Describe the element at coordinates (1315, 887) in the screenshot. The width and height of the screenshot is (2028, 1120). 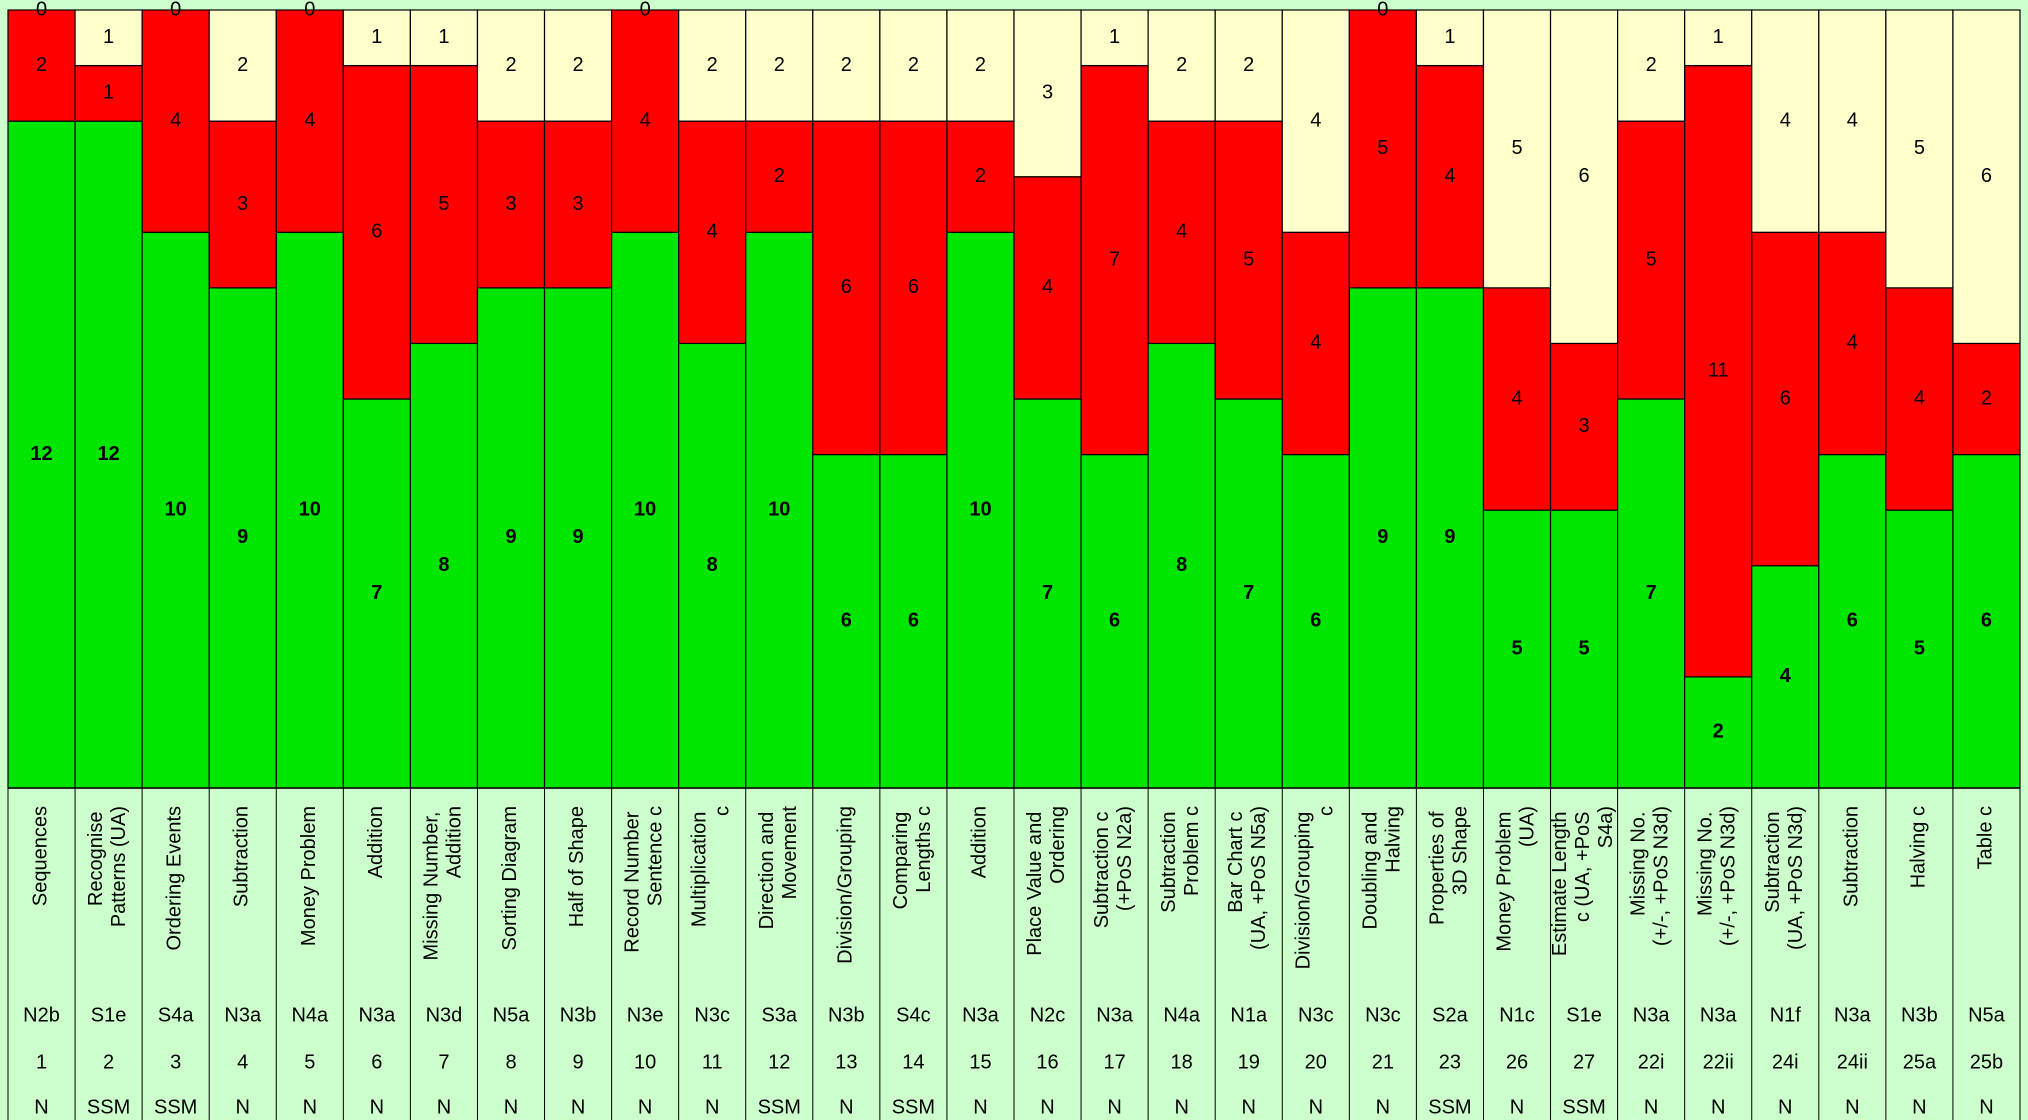
I see `category-label: Division/Grouping c` at that location.